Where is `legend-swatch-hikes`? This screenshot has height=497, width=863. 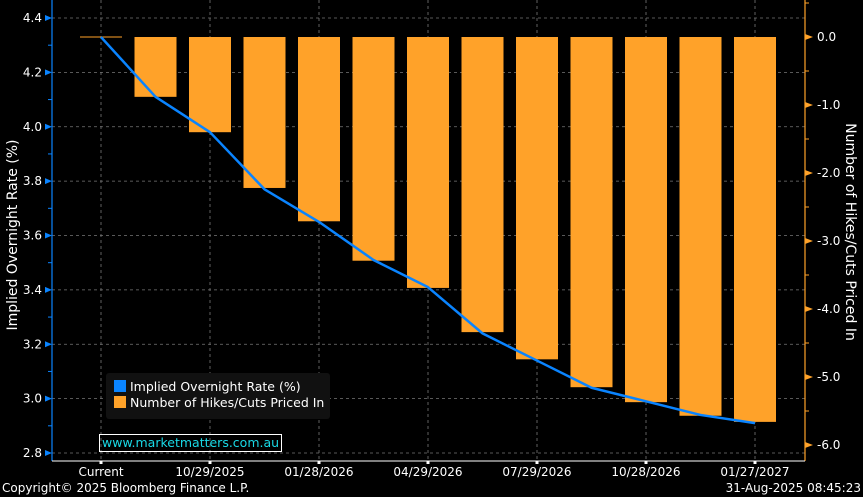
legend-swatch-hikes is located at coordinates (120, 402).